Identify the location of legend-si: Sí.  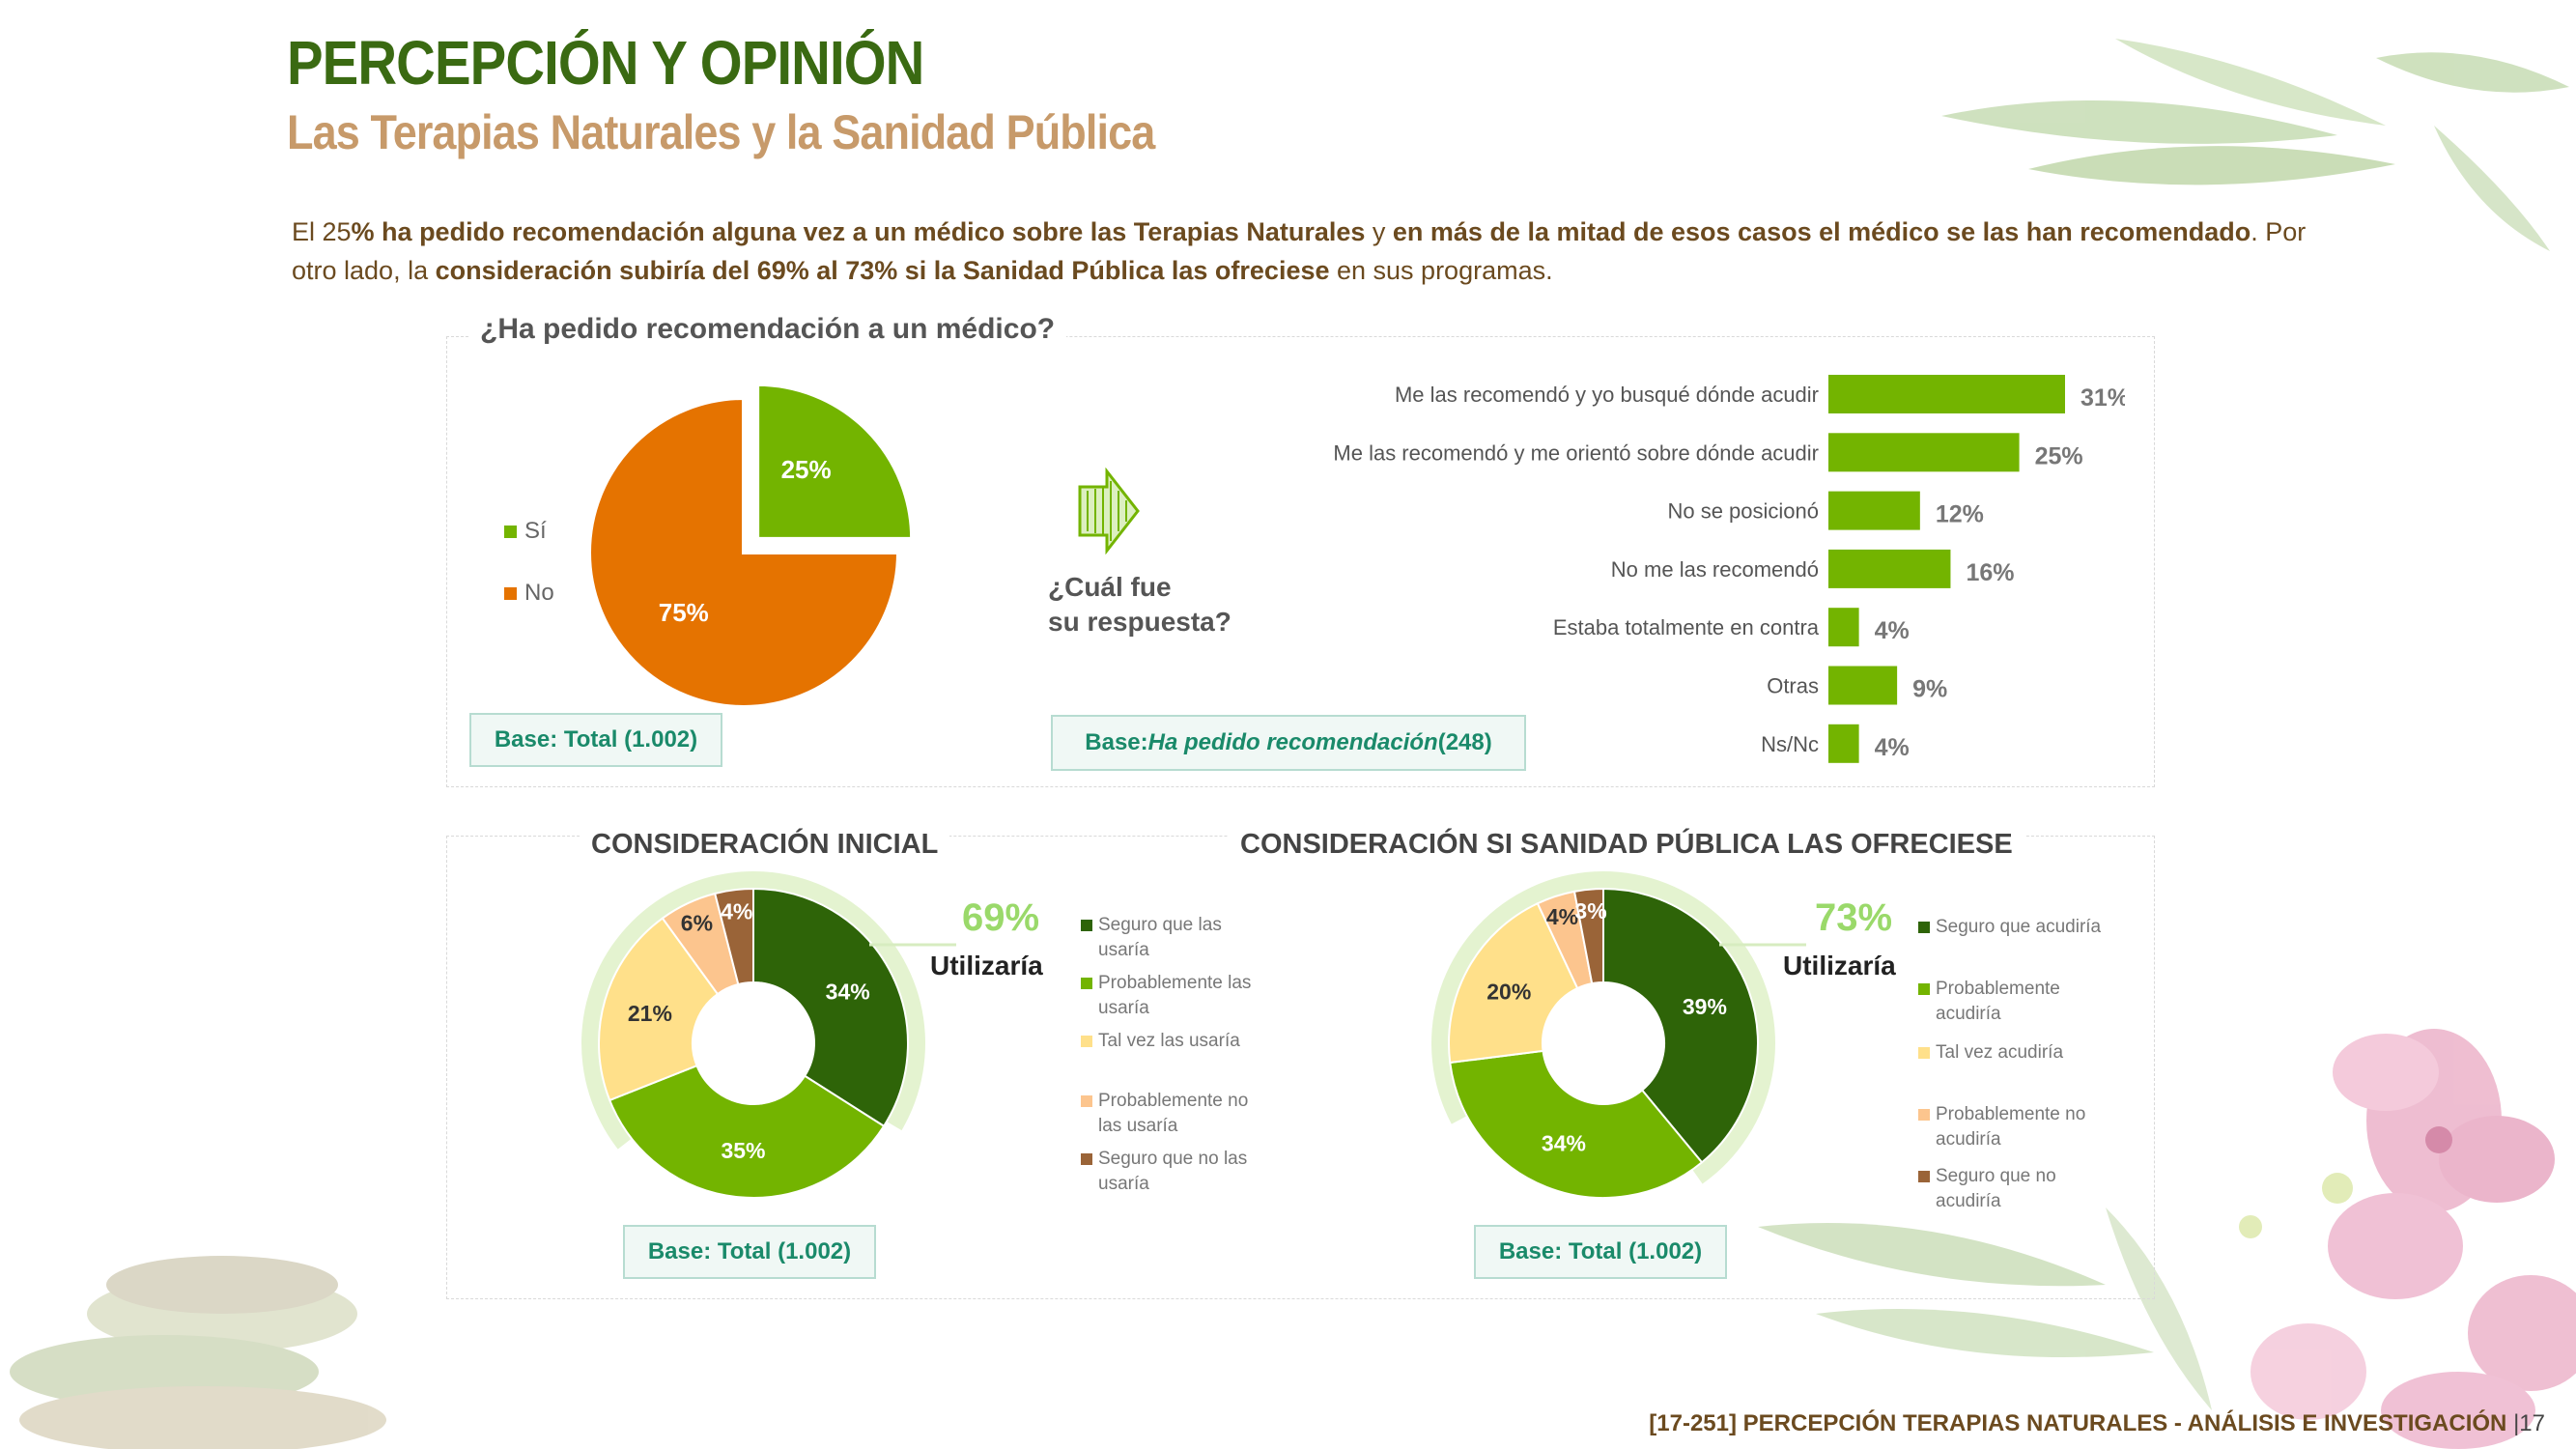
(525, 531).